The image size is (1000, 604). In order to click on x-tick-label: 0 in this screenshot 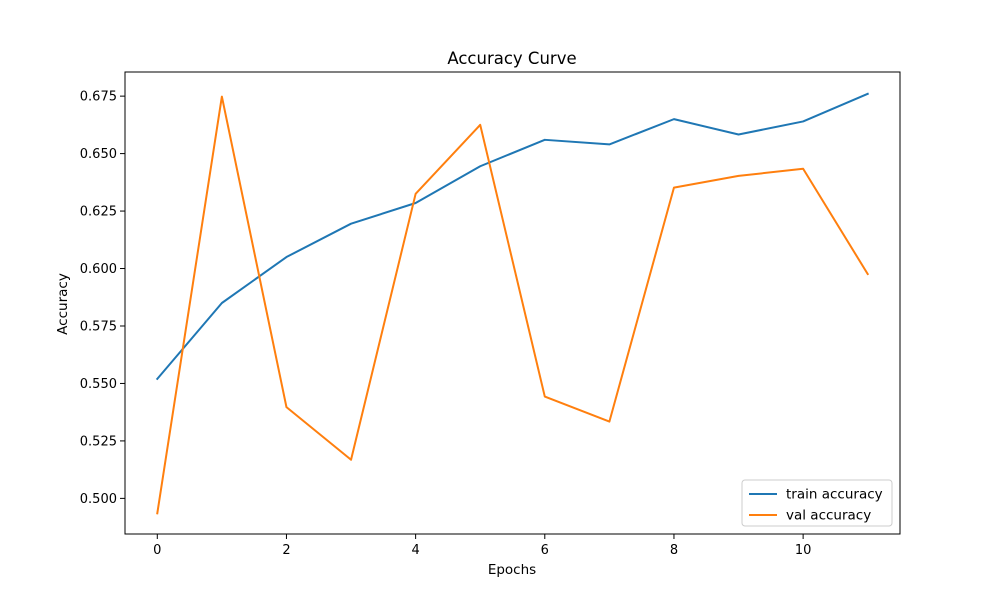, I will do `click(157, 550)`.